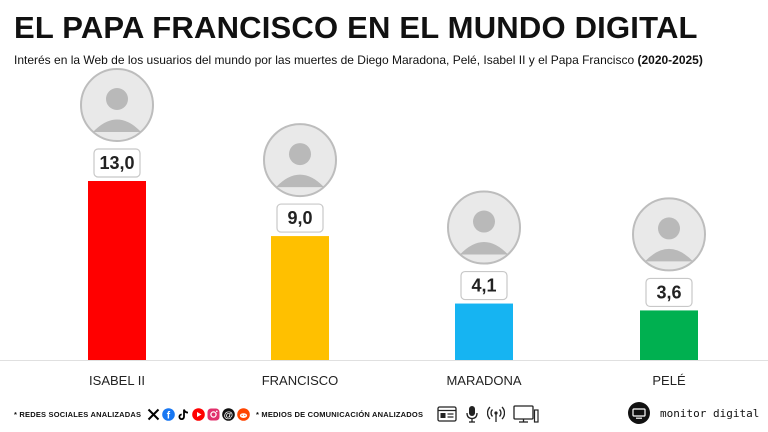  What do you see at coordinates (117, 270) in the screenshot?
I see `bar-isabel-ii` at bounding box center [117, 270].